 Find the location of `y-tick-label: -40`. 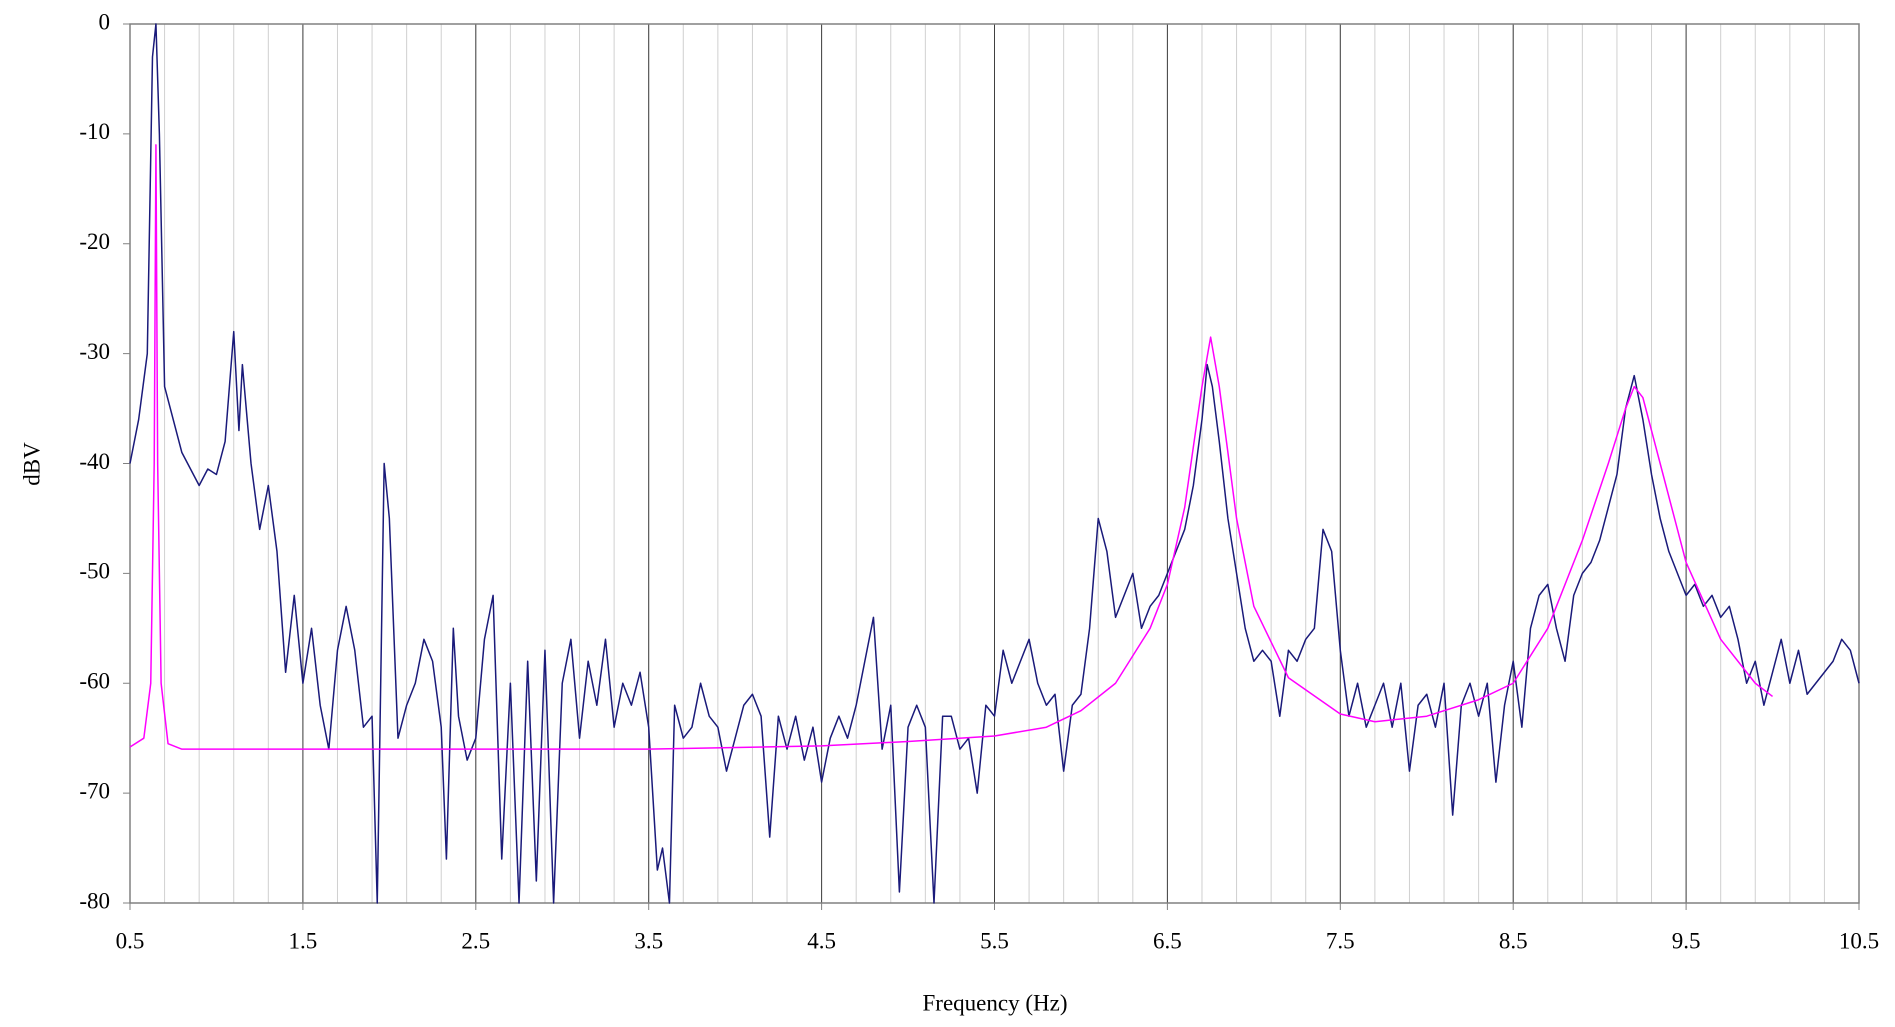

y-tick-label: -40 is located at coordinates (94, 461).